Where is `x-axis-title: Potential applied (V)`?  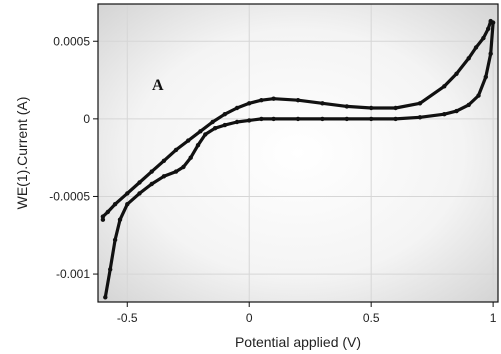
x-axis-title: Potential applied (V) is located at coordinates (298, 342).